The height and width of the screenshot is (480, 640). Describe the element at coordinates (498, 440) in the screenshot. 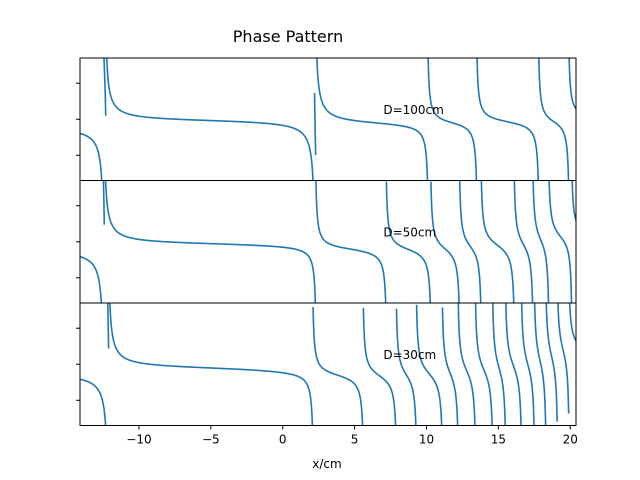

I see `x-tick-label: 15` at that location.